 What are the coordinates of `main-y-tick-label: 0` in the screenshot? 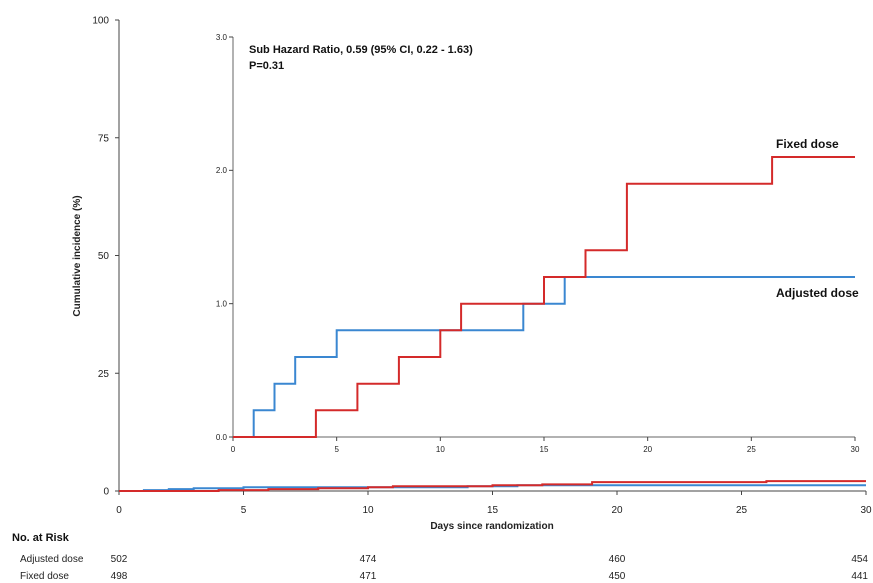 It's located at (106, 492).